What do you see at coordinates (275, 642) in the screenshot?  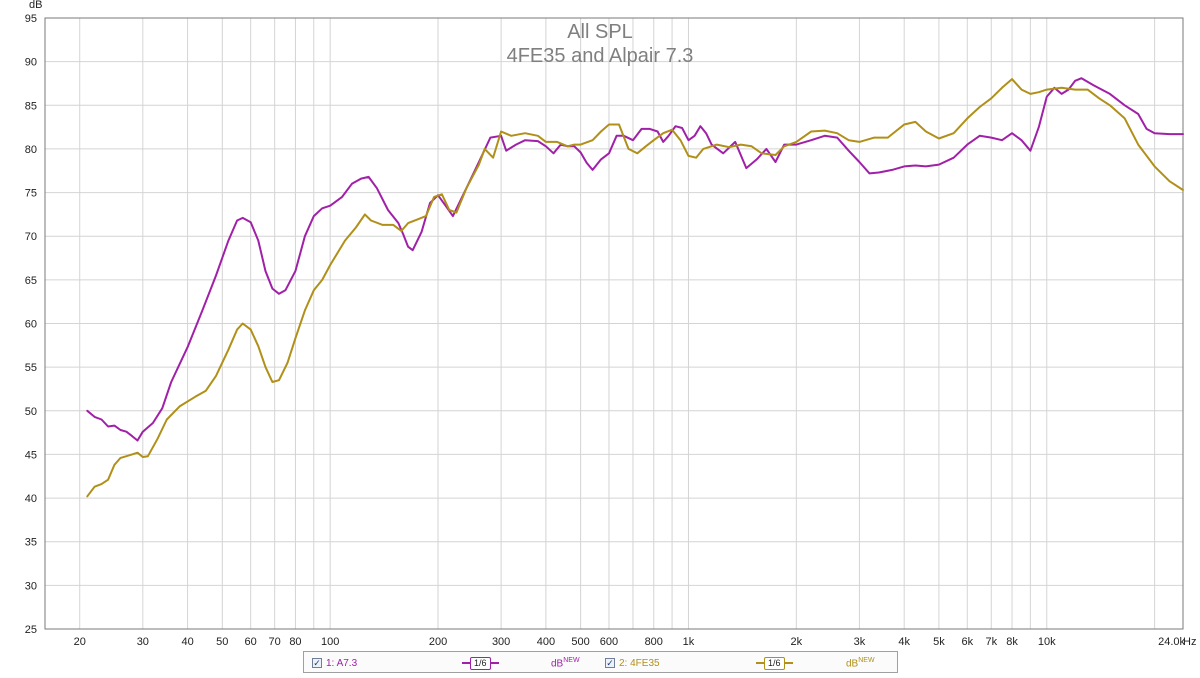 I see `x-tick-label: 70` at bounding box center [275, 642].